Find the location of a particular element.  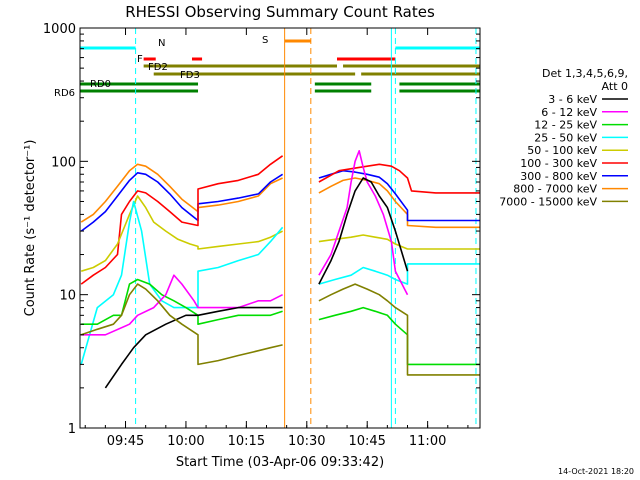

legend-label-2: 12 - 25 keV is located at coordinates (565, 125).